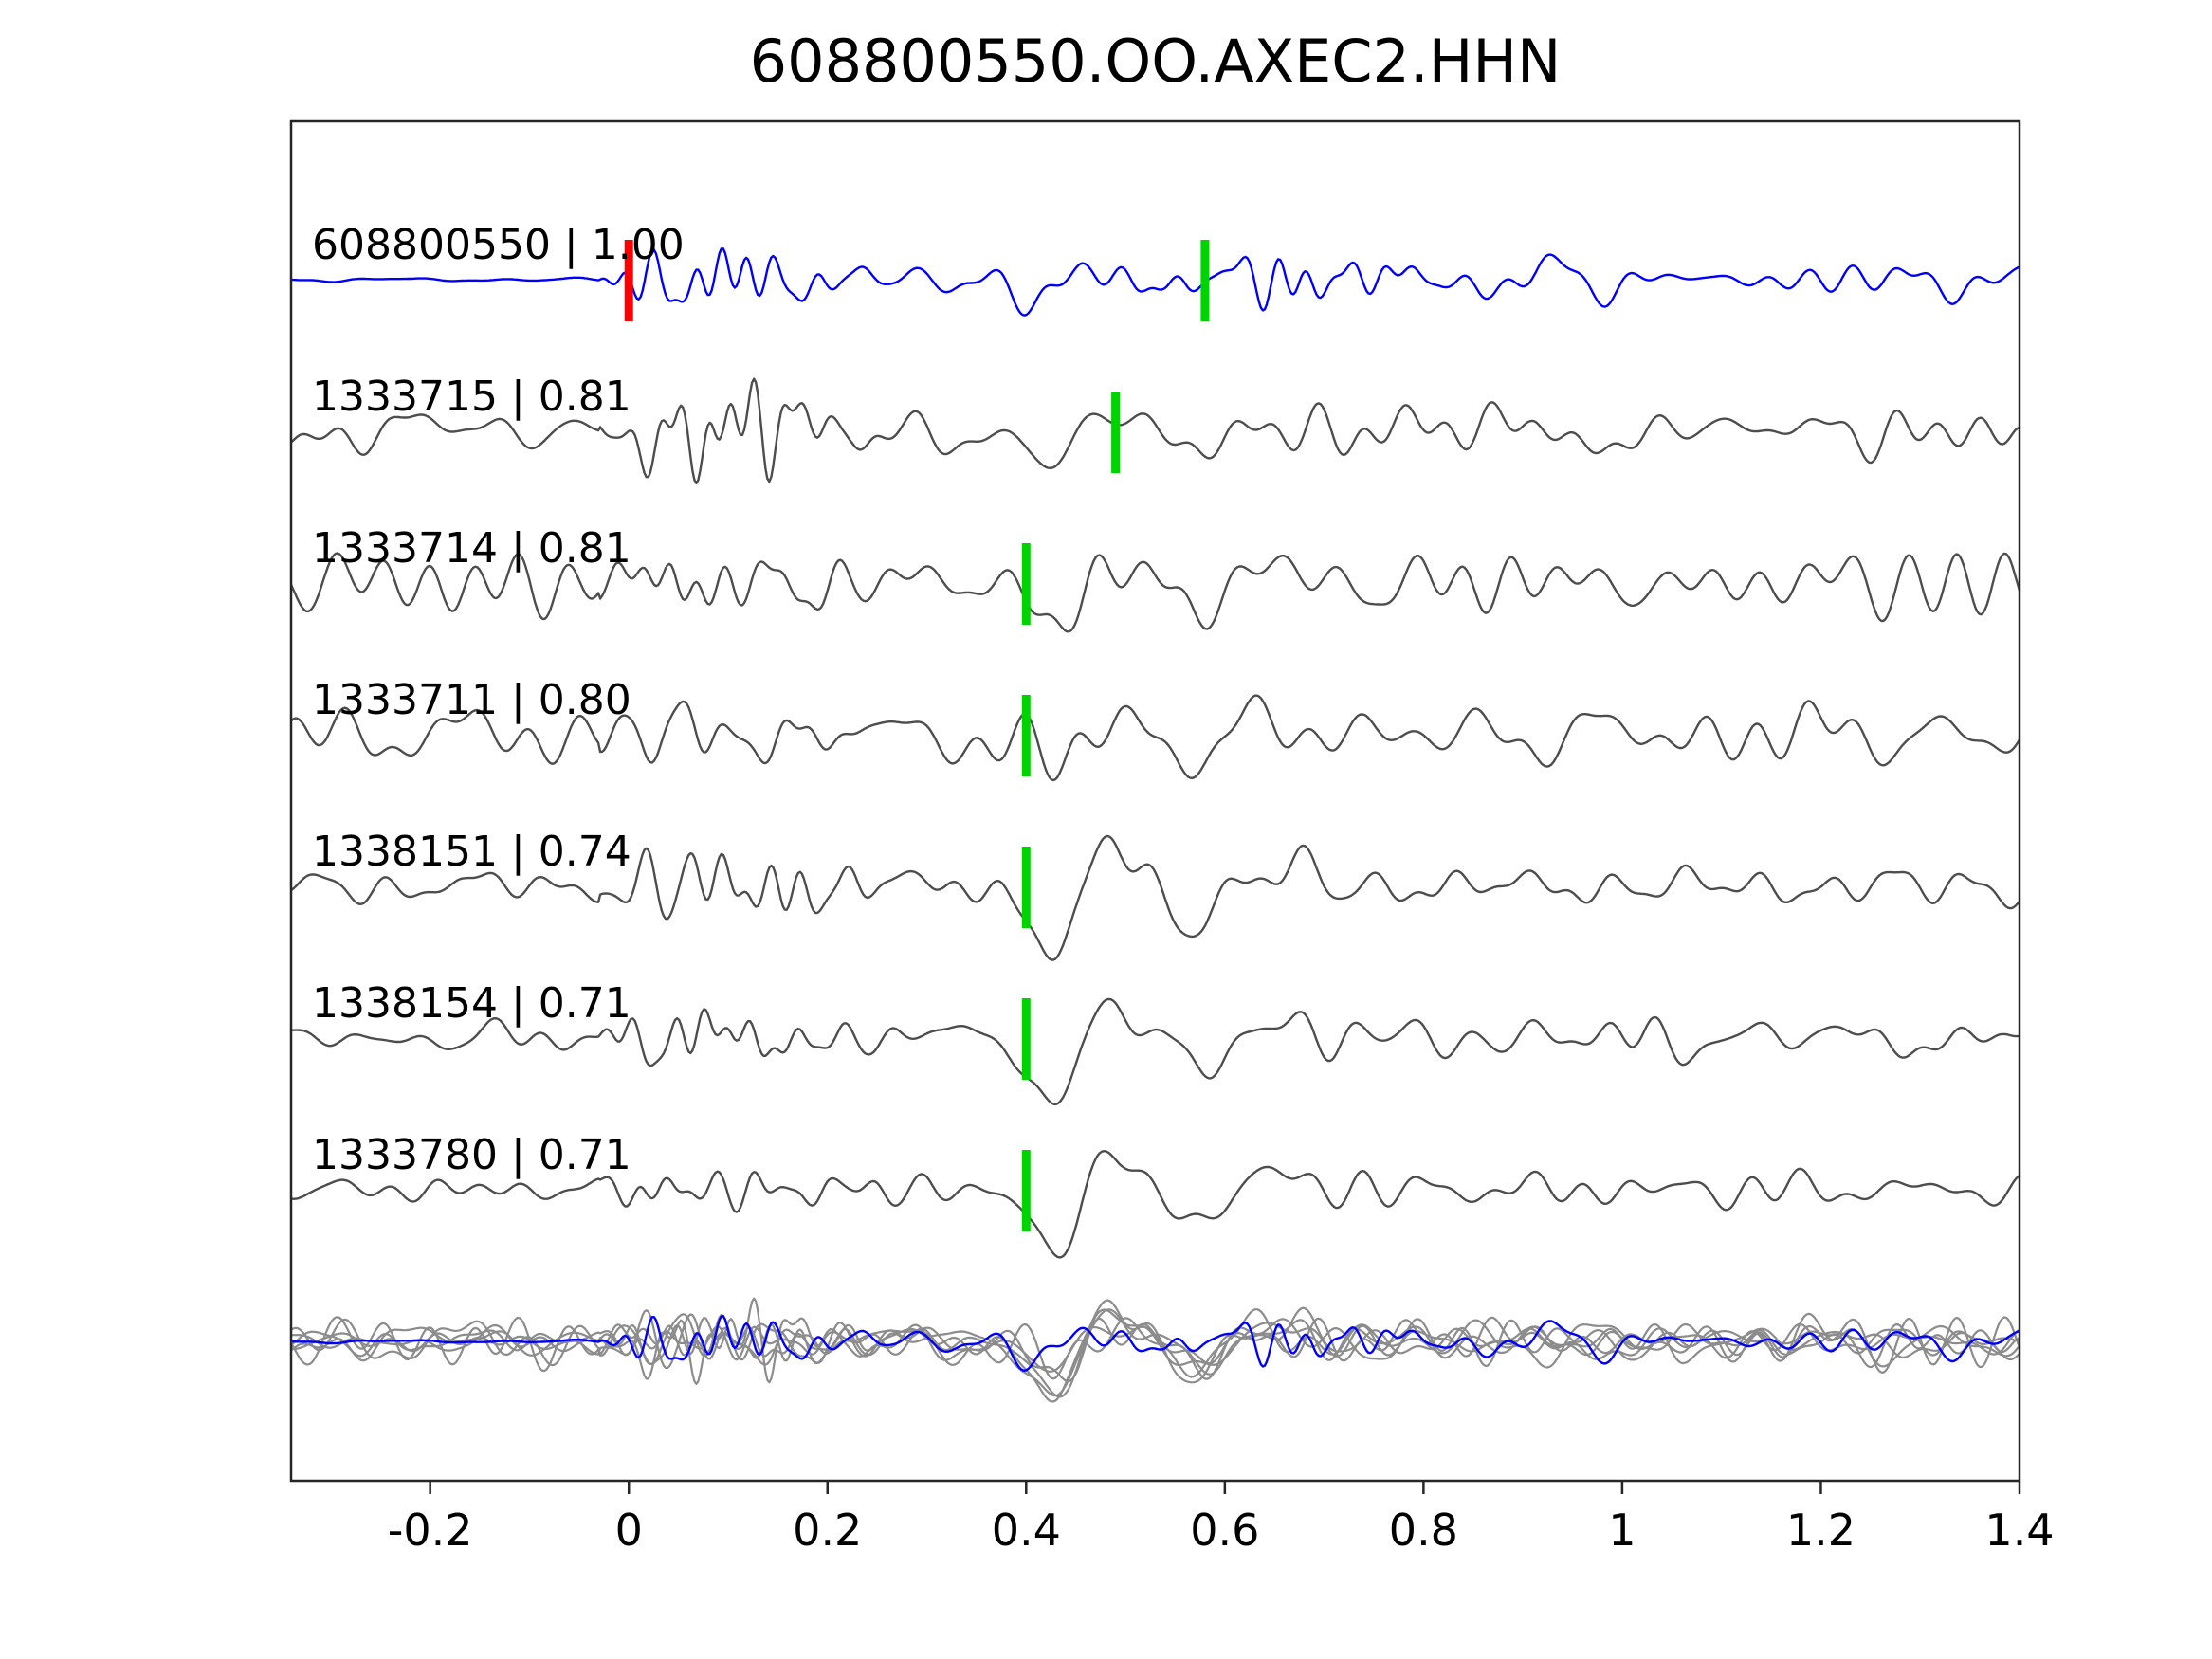 The width and height of the screenshot is (2212, 1659). I want to click on x-tick-label: 1.2, so click(1821, 1530).